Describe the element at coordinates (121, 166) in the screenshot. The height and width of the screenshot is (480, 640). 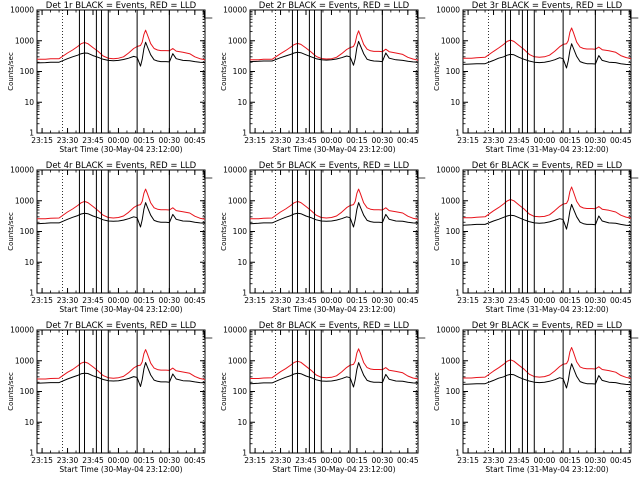
I see `panel-title: Det 4r BLACK = Events, RED = LLD` at that location.